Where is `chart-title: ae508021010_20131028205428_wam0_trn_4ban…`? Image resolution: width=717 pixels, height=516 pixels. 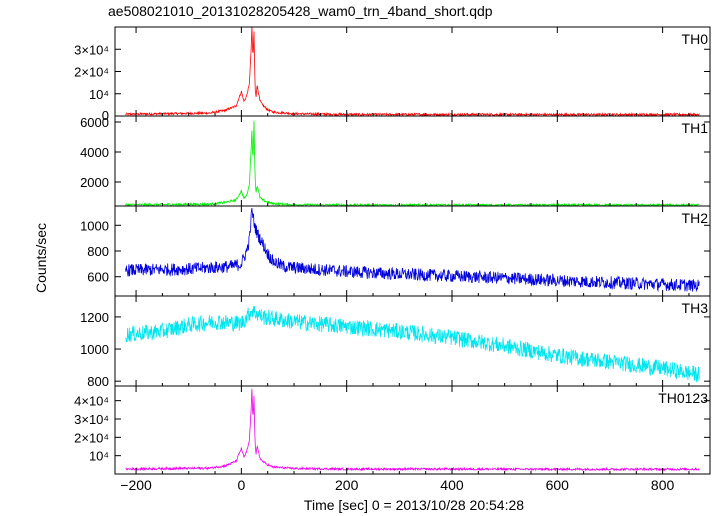
chart-title: ae508021010_20131028205428_wam0_trn_4ban… is located at coordinates (300, 11).